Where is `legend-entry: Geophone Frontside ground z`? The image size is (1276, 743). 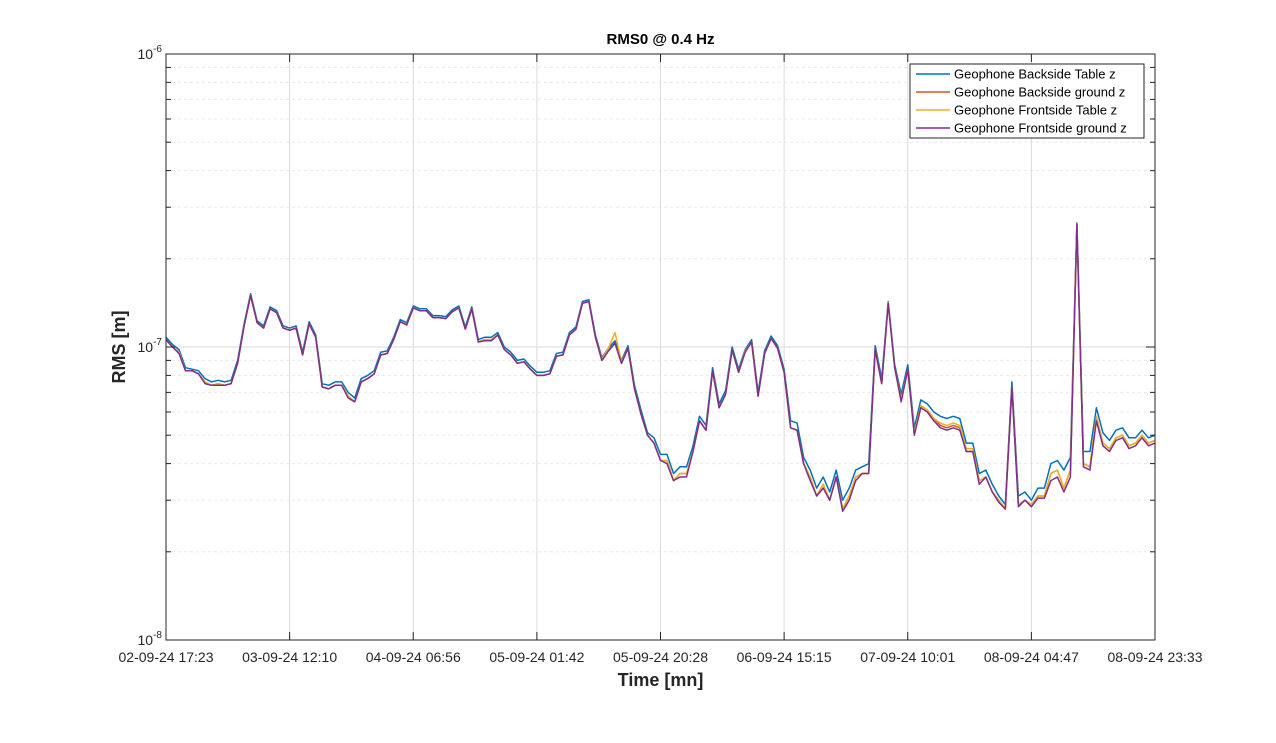
legend-entry: Geophone Frontside ground z is located at coordinates (1040, 128).